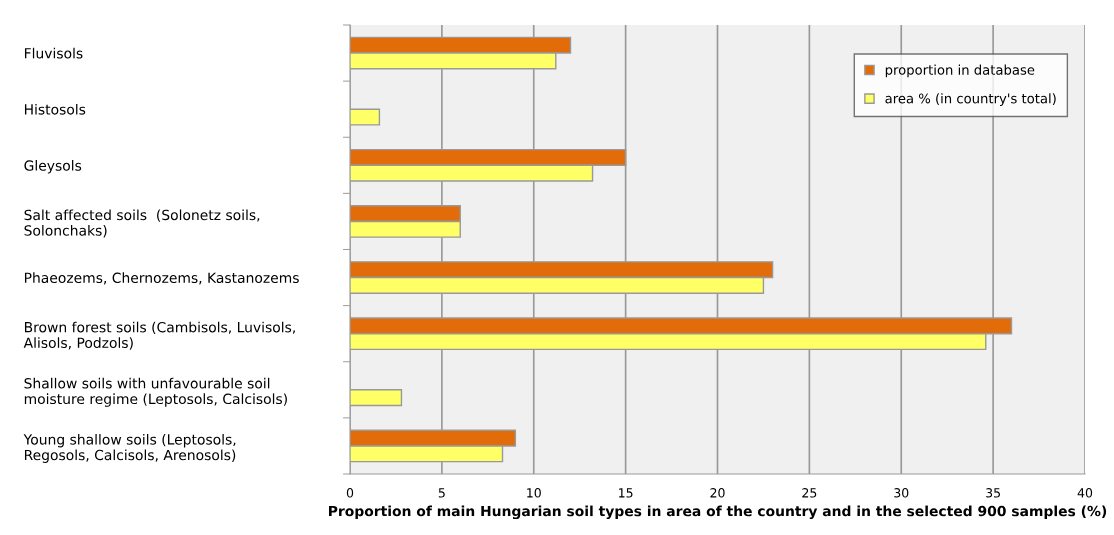 The height and width of the screenshot is (535, 1114). What do you see at coordinates (534, 493) in the screenshot?
I see `x-tick-label: 10` at bounding box center [534, 493].